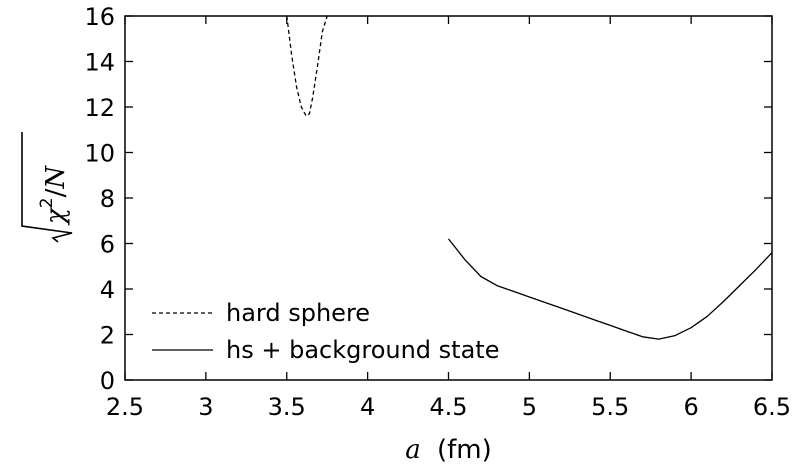 The height and width of the screenshot is (468, 801). I want to click on y-tick-label: 16, so click(99, 17).